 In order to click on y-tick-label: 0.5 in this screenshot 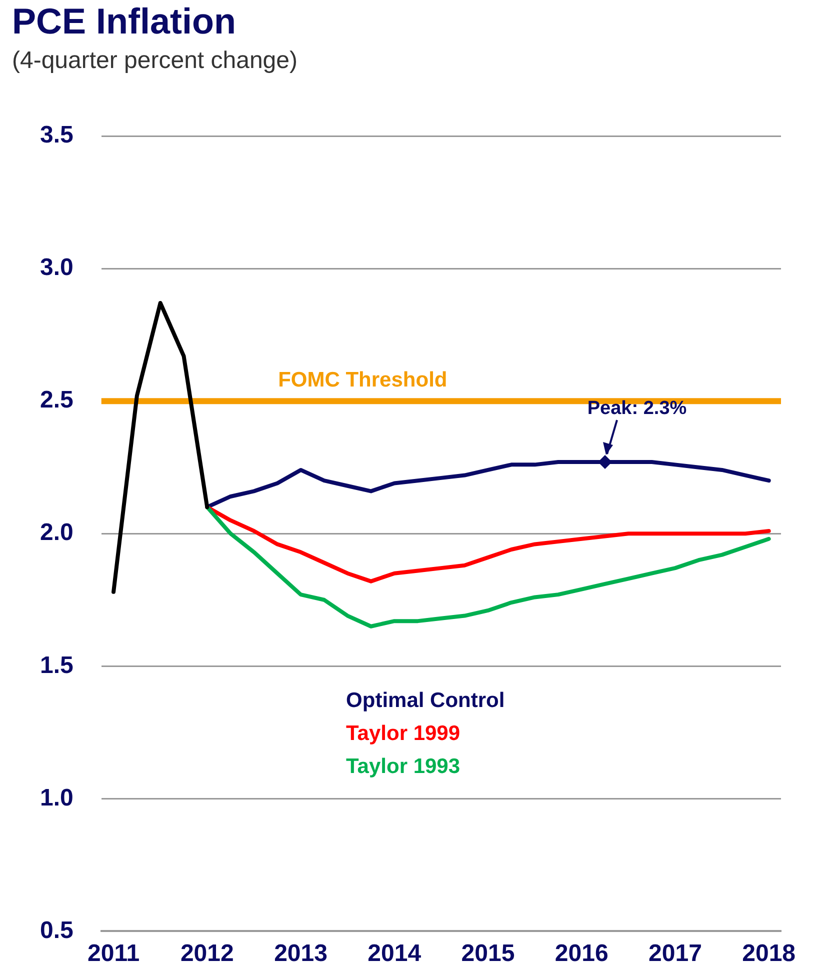, I will do `click(57, 930)`.